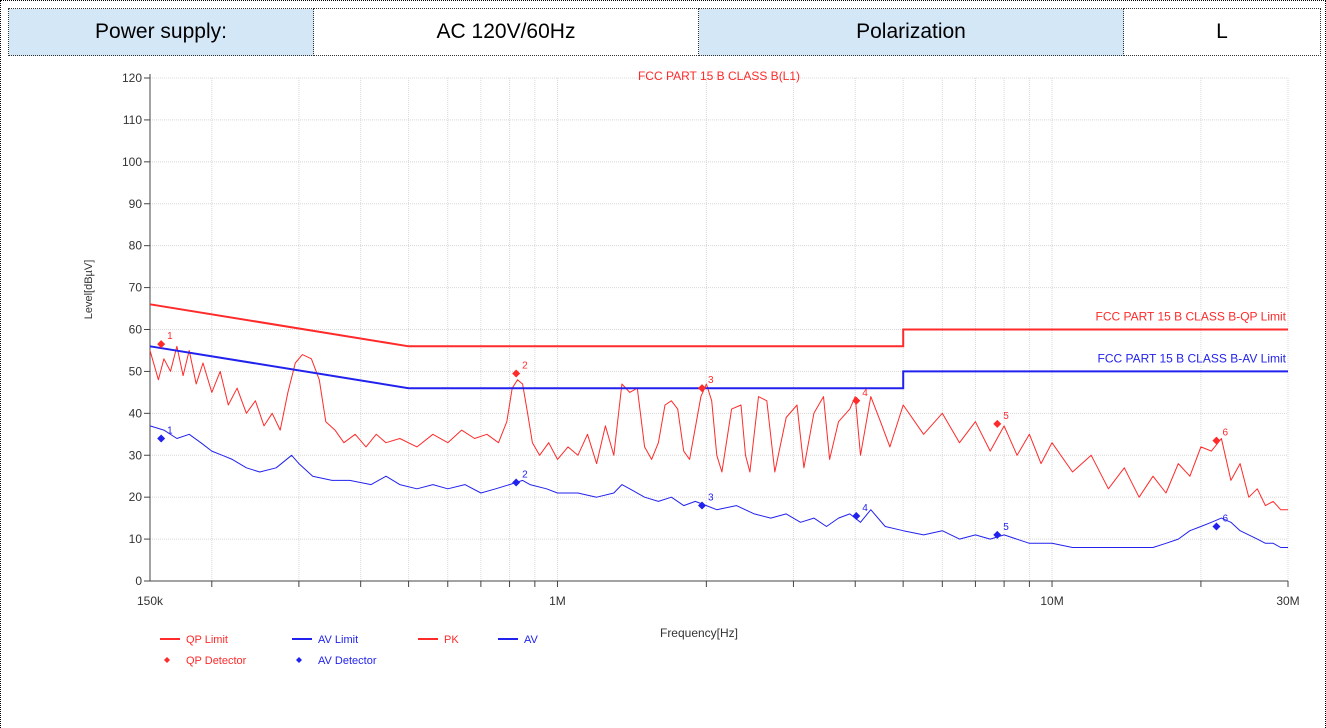 The height and width of the screenshot is (728, 1326). What do you see at coordinates (136, 497) in the screenshot?
I see `y-tick-label: 20` at bounding box center [136, 497].